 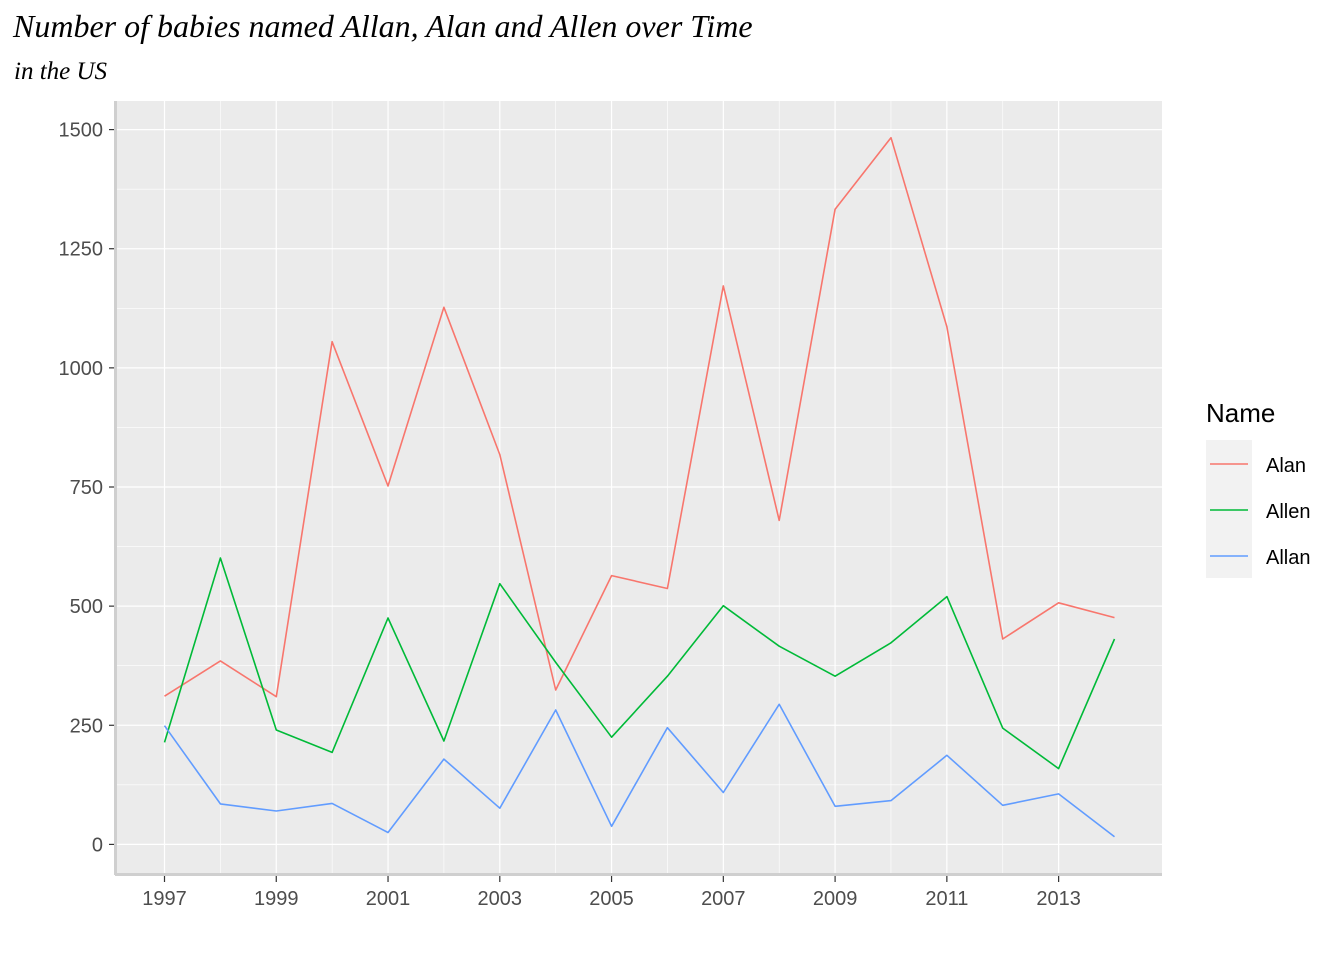 I want to click on x-tick-label: 2003, so click(x=500, y=899).